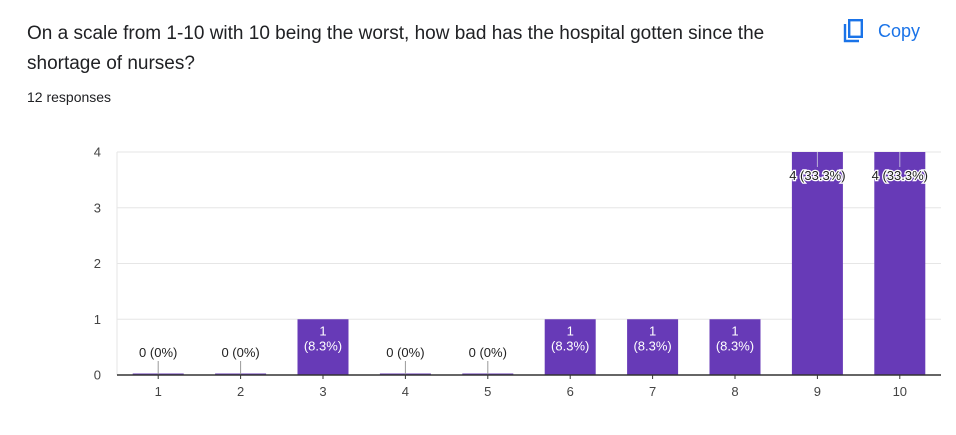 Image resolution: width=956 pixels, height=435 pixels. What do you see at coordinates (487, 391) in the screenshot?
I see `x-tick-label-5: 5` at bounding box center [487, 391].